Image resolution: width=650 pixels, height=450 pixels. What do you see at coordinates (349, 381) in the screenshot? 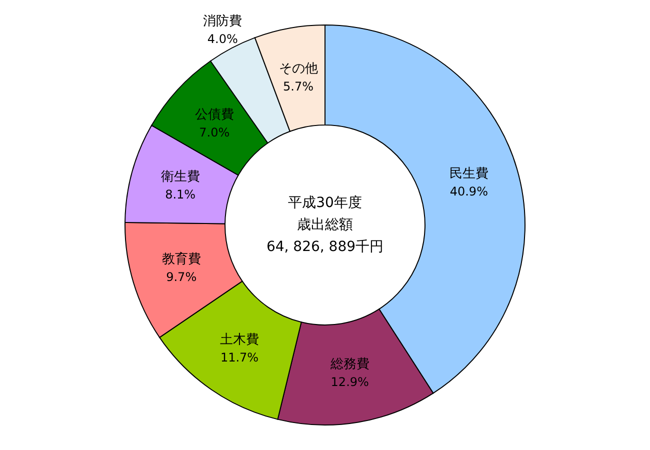
I see `data-label: 12.9%` at bounding box center [349, 381].